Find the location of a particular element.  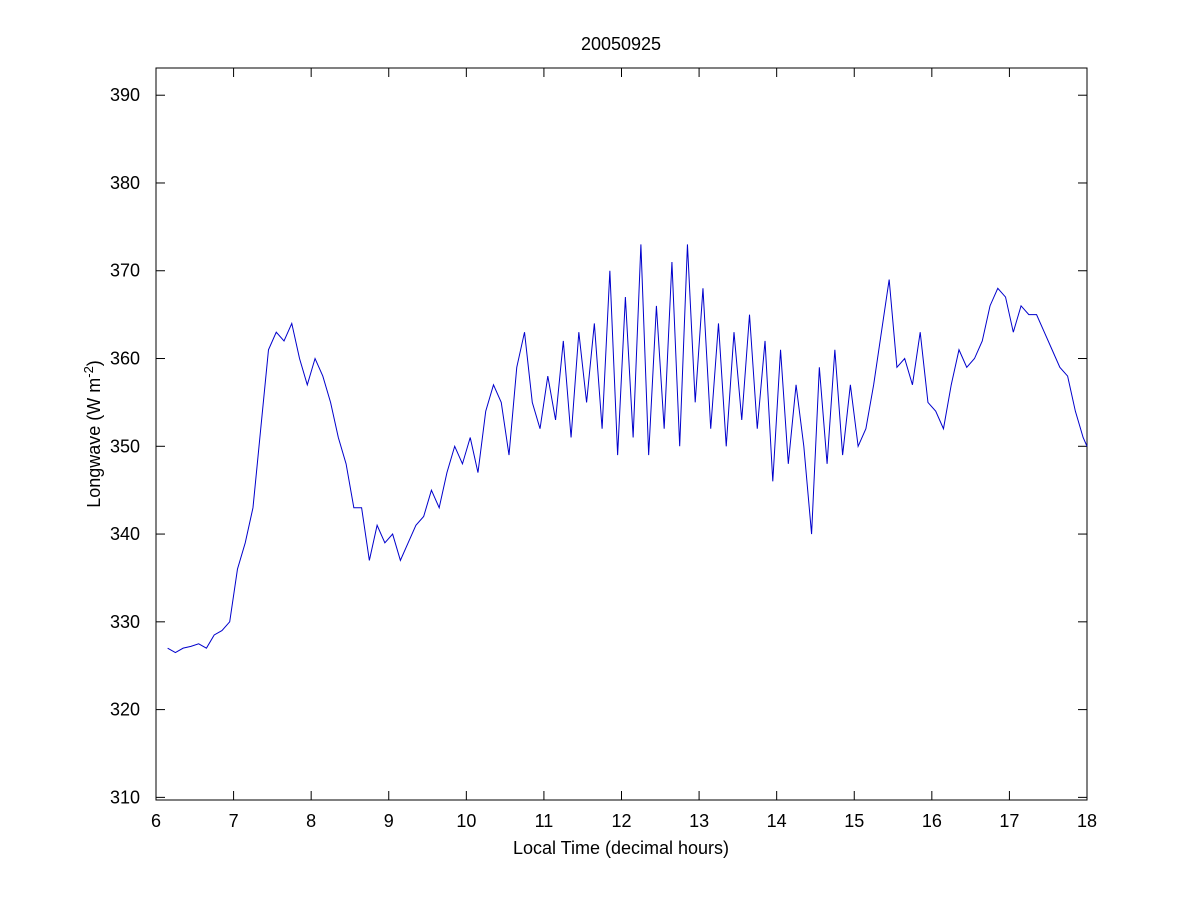

y-tick-label: 370 is located at coordinates (125, 271).